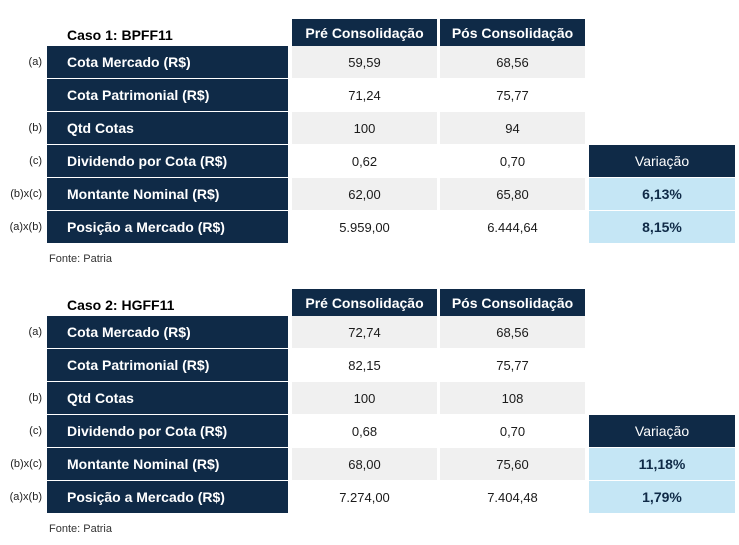 This screenshot has height=545, width=739. Describe the element at coordinates (364, 497) in the screenshot. I see `value-pre: 7.274,00` at that location.